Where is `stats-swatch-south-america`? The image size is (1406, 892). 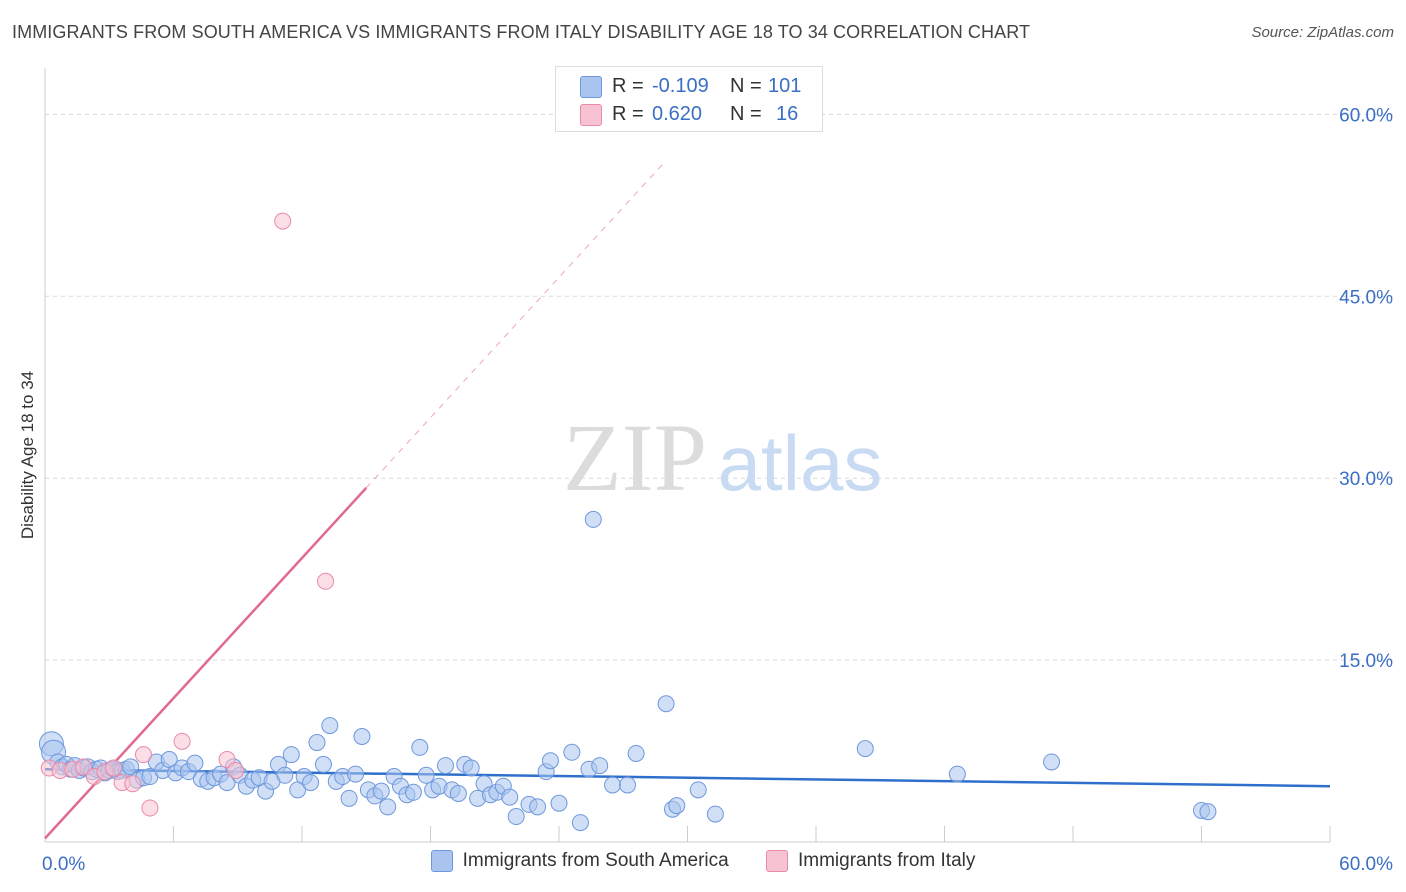 stats-swatch-south-america is located at coordinates (591, 87).